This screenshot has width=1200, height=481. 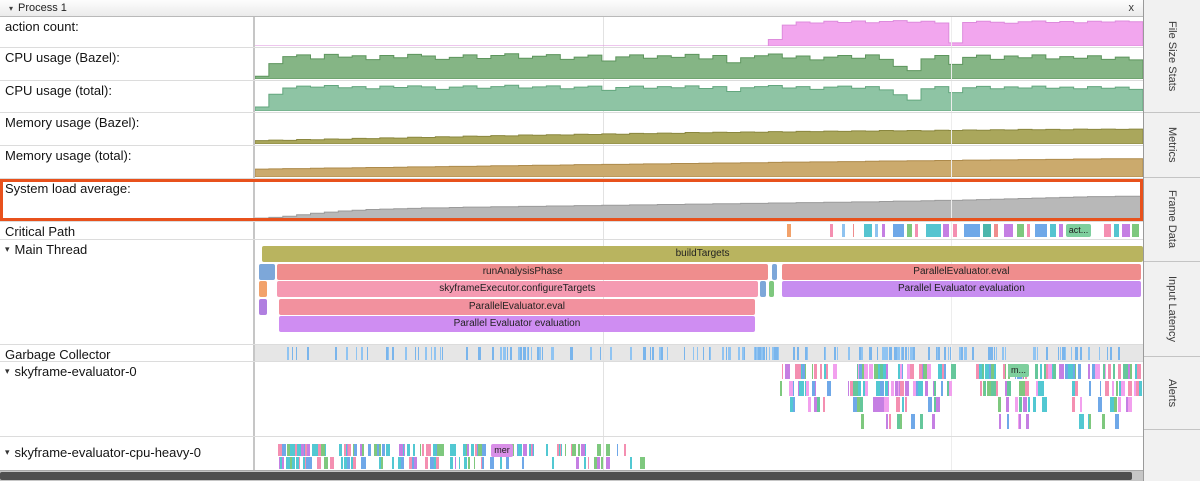 I want to click on skyframe-evaluator-cpu-heavy-0-chart: mer, so click(x=699, y=456).